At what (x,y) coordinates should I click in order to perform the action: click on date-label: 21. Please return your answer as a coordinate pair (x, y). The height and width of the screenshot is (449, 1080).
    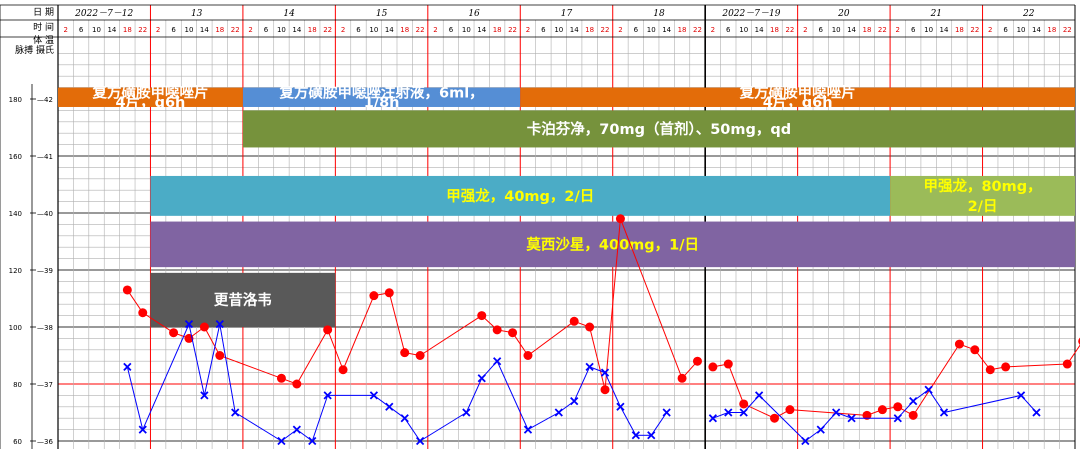
    Looking at the image, I should click on (936, 14).